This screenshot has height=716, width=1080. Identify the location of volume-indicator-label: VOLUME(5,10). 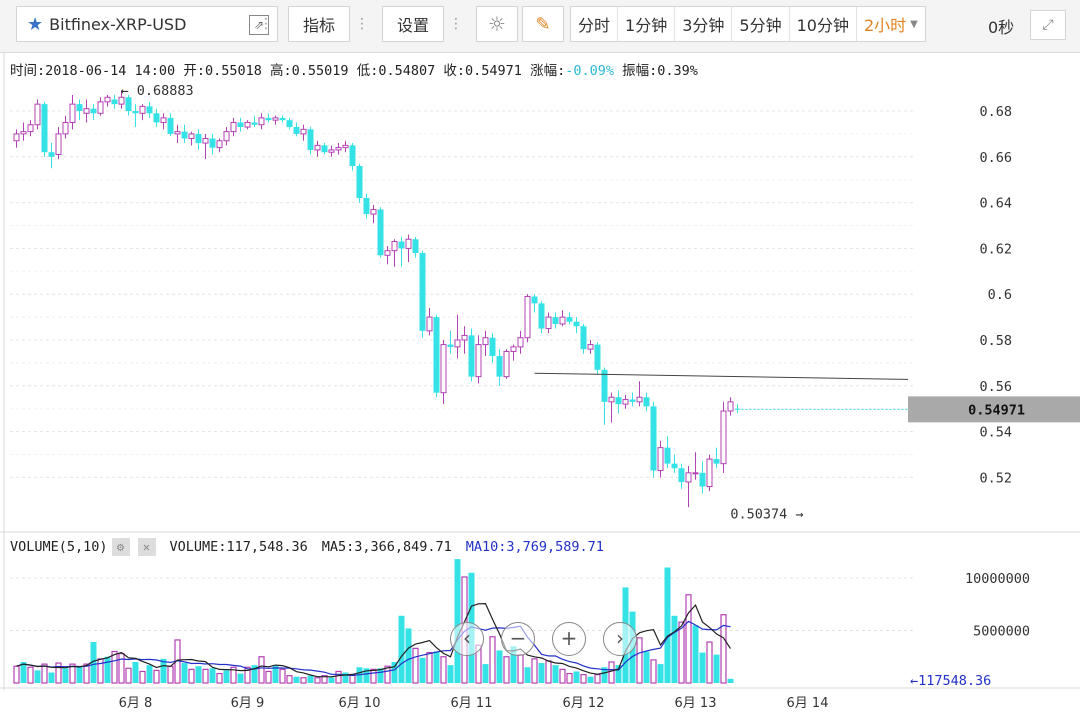
(59, 547).